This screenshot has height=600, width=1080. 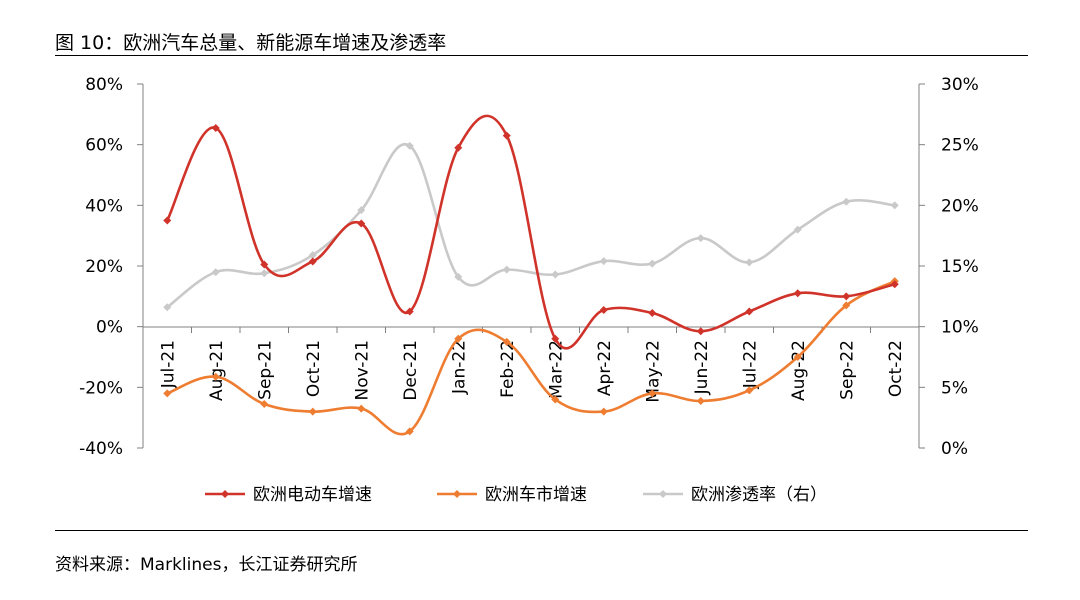 I want to click on left-axis-tick-label: -40%, so click(x=101, y=449).